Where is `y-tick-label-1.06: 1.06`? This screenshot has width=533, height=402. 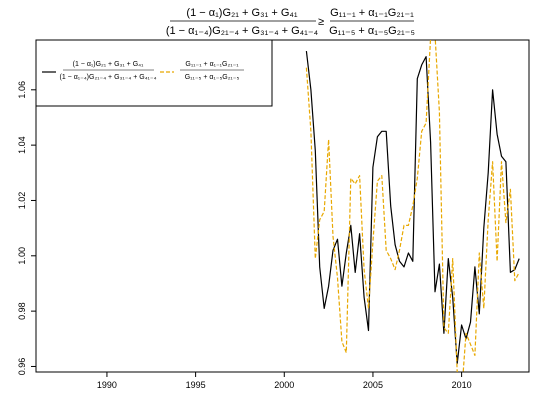
y-tick-label-1.06: 1.06 is located at coordinates (22, 90).